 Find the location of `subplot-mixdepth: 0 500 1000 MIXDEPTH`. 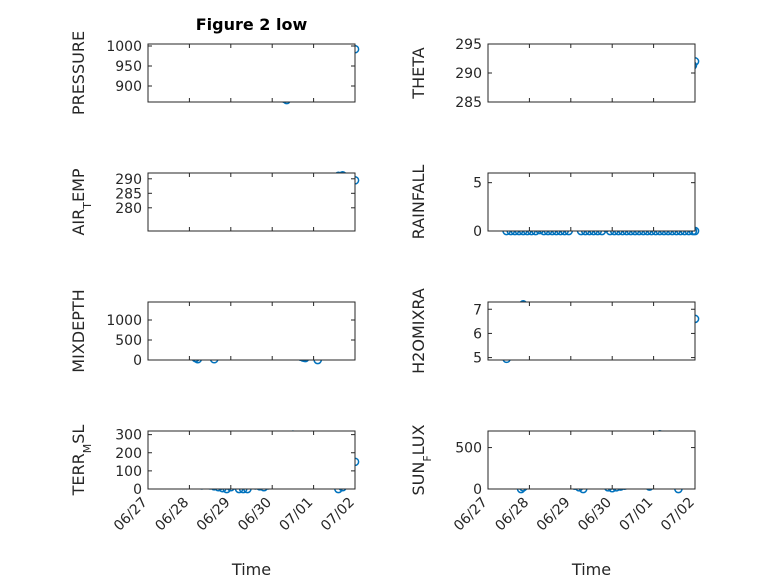

subplot-mixdepth: 0 500 1000 MIXDEPTH is located at coordinates (212, 331).